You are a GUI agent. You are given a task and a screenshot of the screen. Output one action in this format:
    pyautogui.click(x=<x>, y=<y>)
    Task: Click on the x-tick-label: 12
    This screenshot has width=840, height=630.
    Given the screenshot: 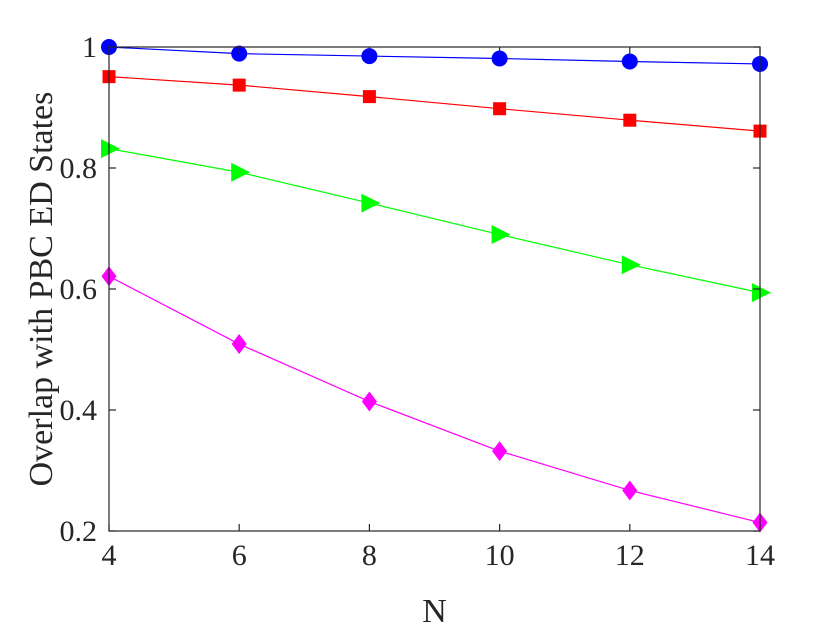 What is the action you would take?
    pyautogui.click(x=630, y=555)
    